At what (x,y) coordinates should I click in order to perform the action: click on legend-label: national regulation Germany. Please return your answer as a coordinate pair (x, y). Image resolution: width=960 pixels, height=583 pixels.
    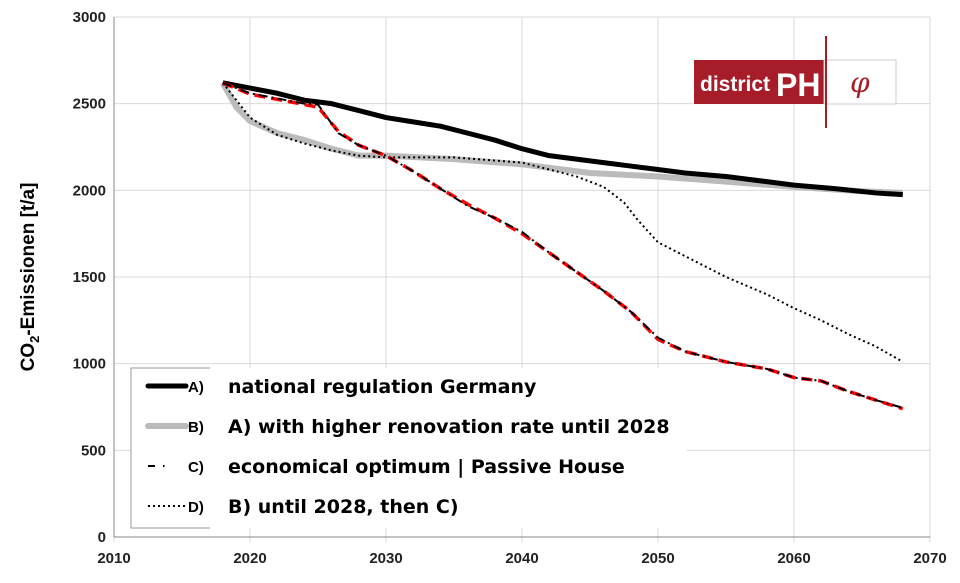
    Looking at the image, I should click on (382, 387).